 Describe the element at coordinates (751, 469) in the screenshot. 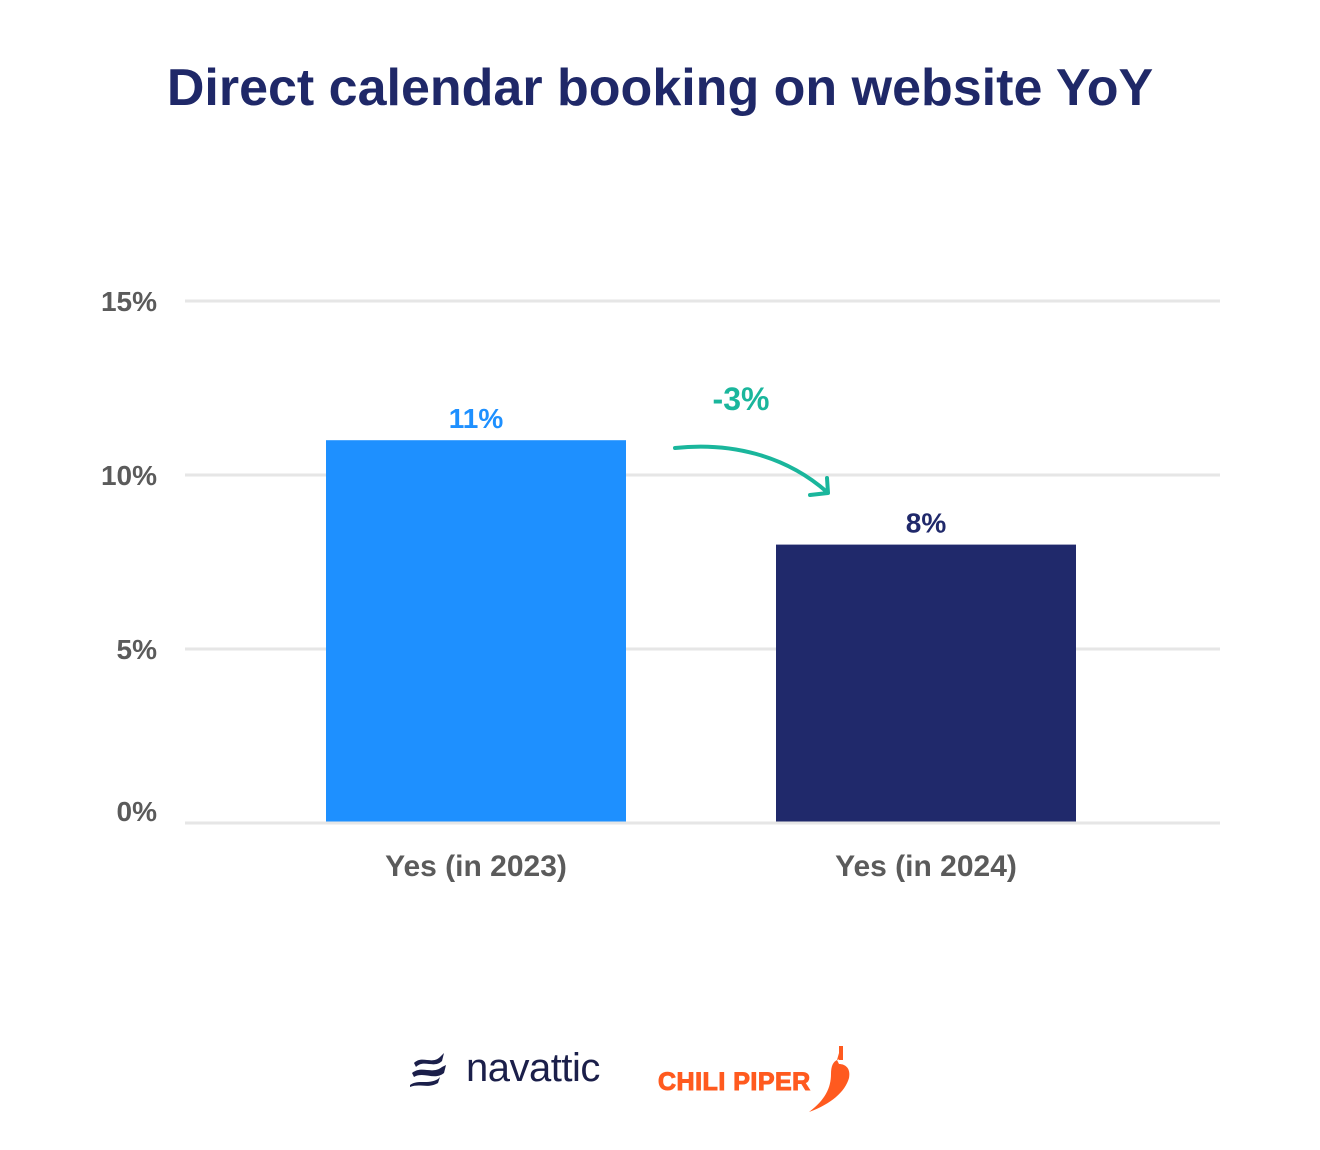

I see `change-arrow` at that location.